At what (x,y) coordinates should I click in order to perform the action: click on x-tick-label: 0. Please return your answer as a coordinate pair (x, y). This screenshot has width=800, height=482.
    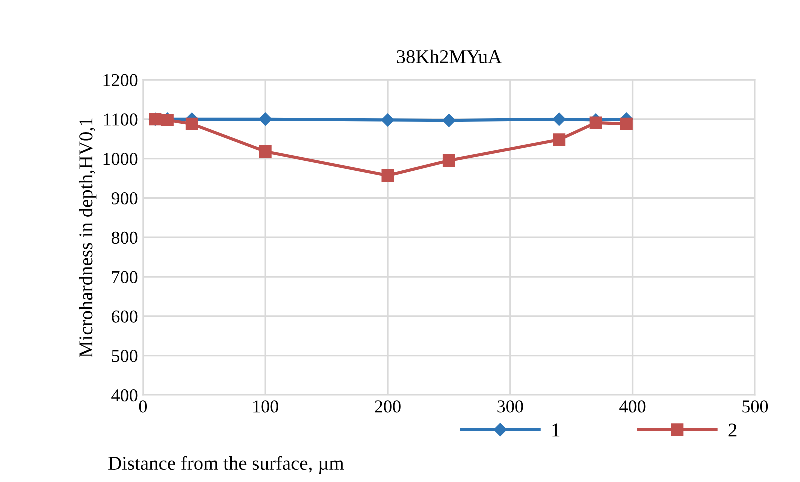
    Looking at the image, I should click on (143, 406).